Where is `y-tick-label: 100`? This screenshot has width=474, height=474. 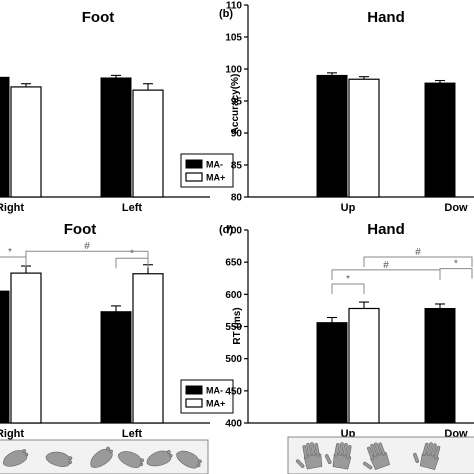 y-tick-label: 100 is located at coordinates (233, 70).